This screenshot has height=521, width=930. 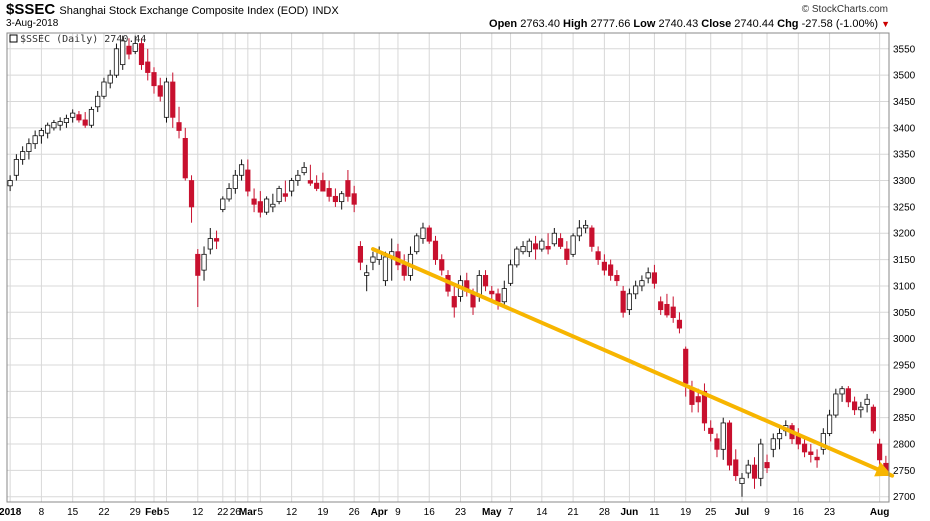 I want to click on x-tick-label: 5, so click(x=167, y=512).